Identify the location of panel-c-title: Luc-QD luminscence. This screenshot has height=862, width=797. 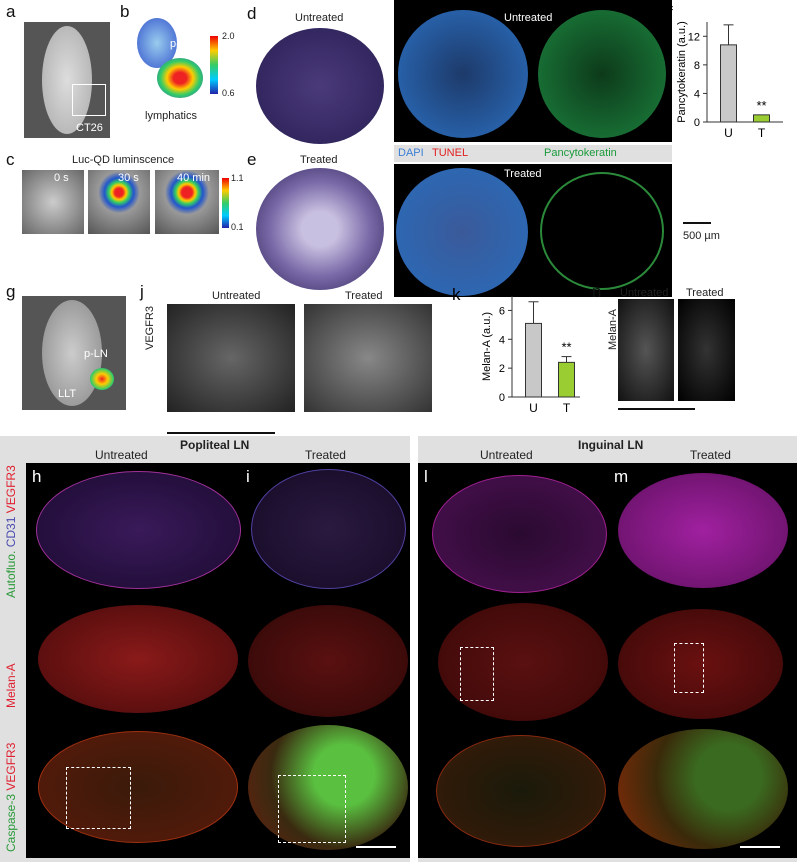
(123, 160).